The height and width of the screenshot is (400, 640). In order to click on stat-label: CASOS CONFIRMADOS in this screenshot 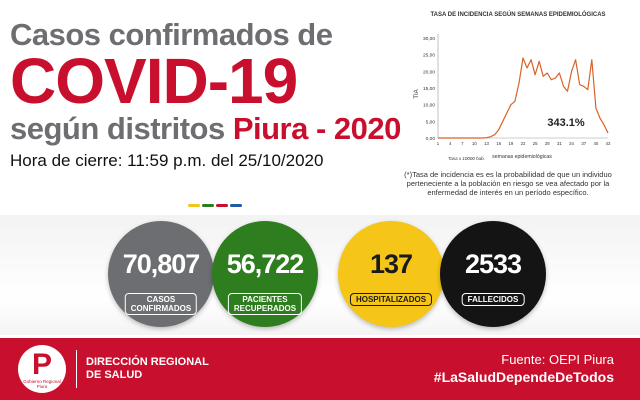, I will do `click(161, 304)`.